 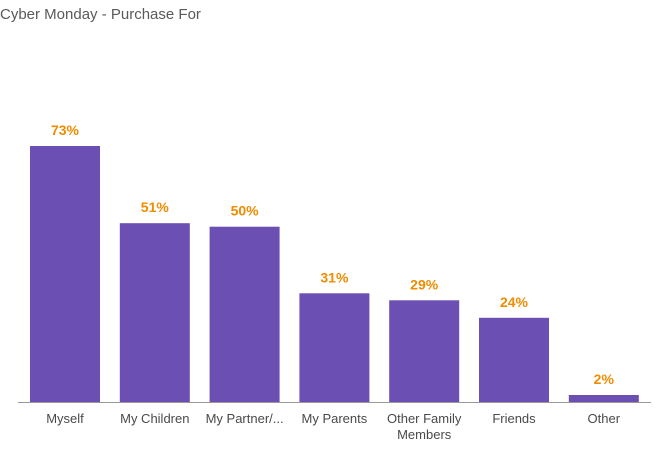 What do you see at coordinates (335, 418) in the screenshot?
I see `category-label: My Parents` at bounding box center [335, 418].